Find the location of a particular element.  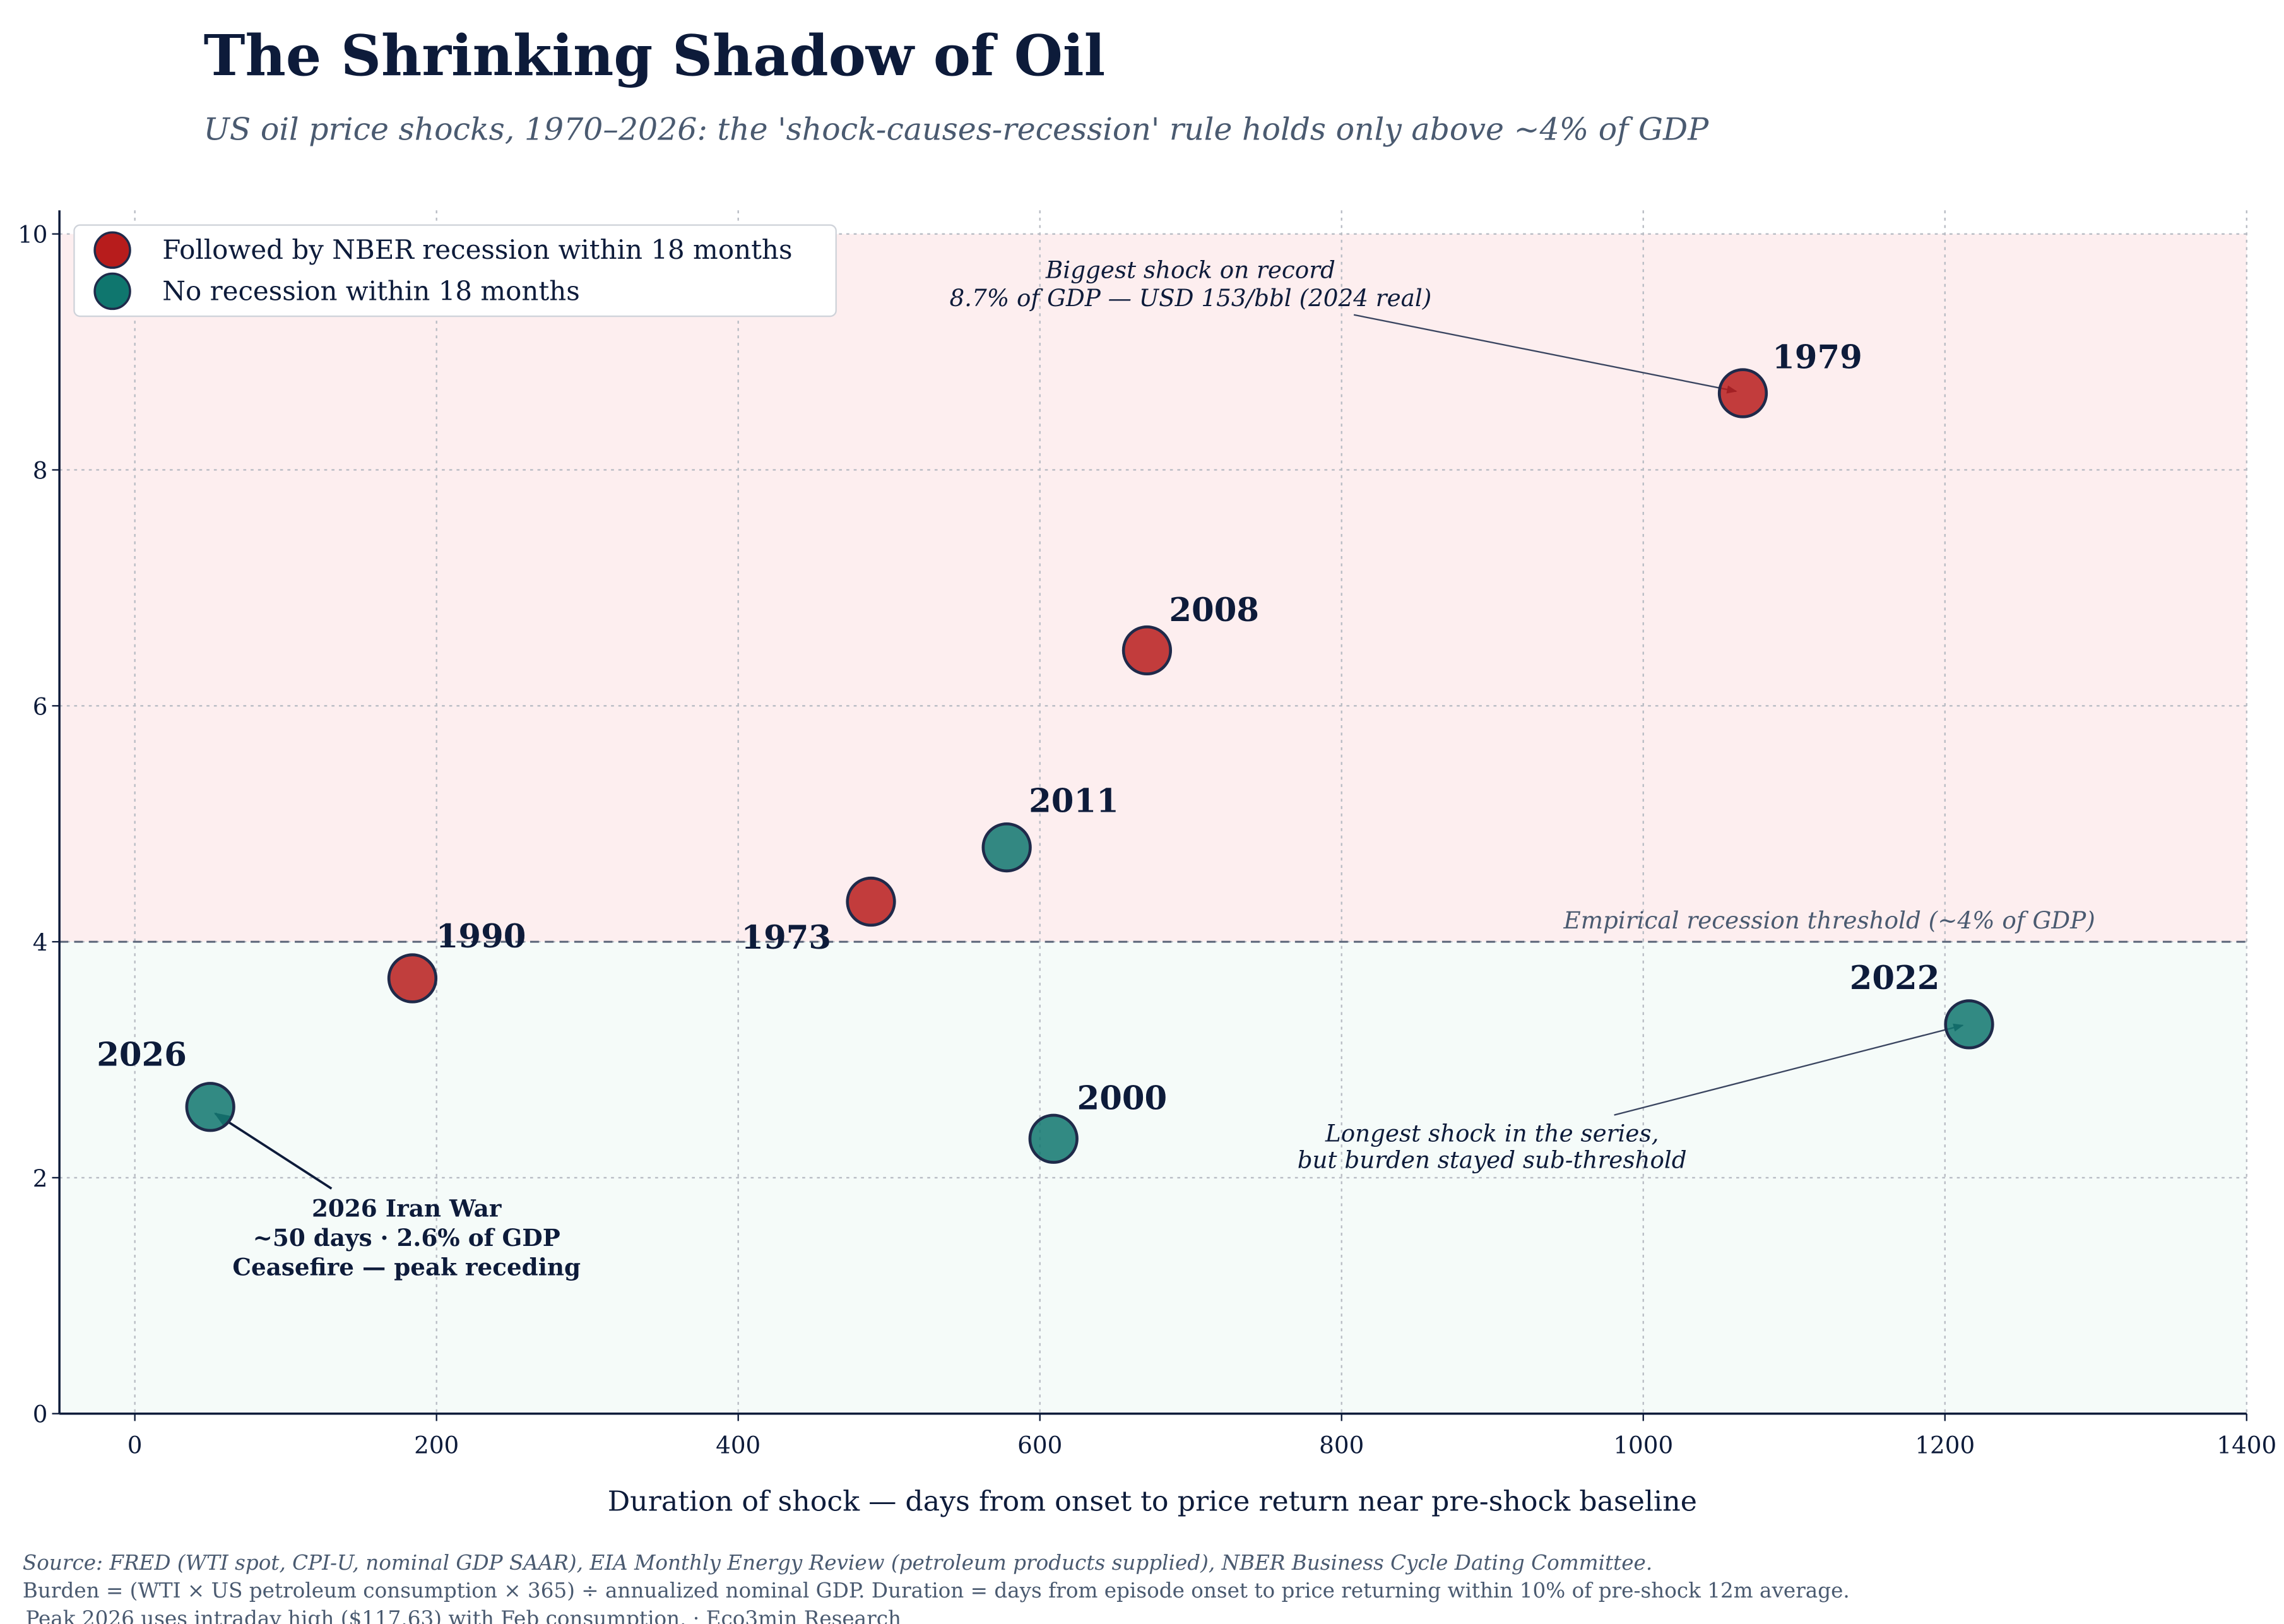

annotation-text: ~50 days · 2.6% of GDP is located at coordinates (406, 1238).